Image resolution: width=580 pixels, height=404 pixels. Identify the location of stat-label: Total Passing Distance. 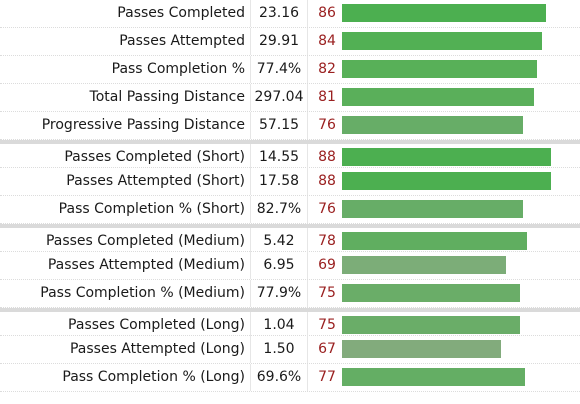
(167, 97).